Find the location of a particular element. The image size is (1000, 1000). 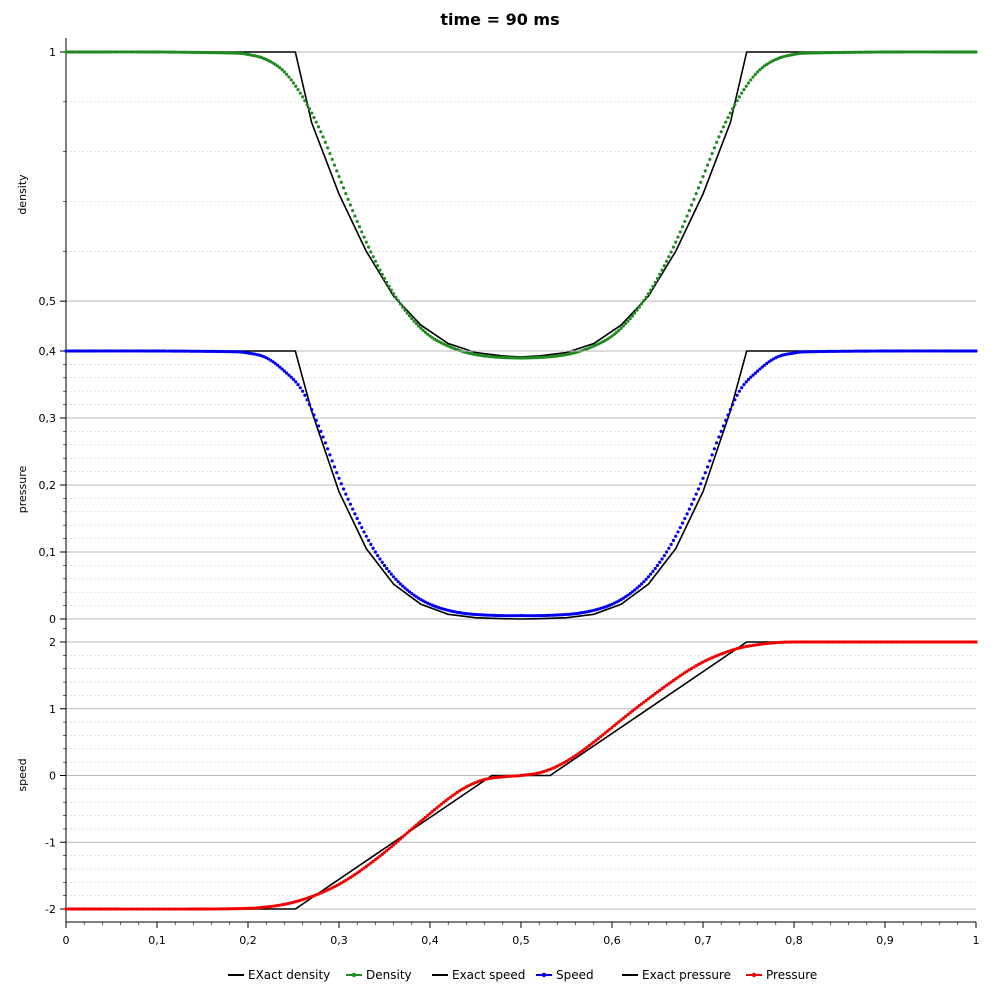

legend-entry-speed: Speed is located at coordinates (565, 975).